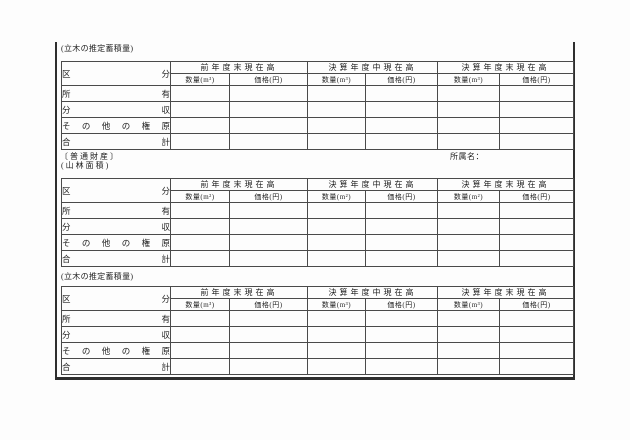 This screenshot has height=440, width=630. What do you see at coordinates (116, 125) in the screenshot?
I see `row-label-other-rights: その他の権原` at bounding box center [116, 125].